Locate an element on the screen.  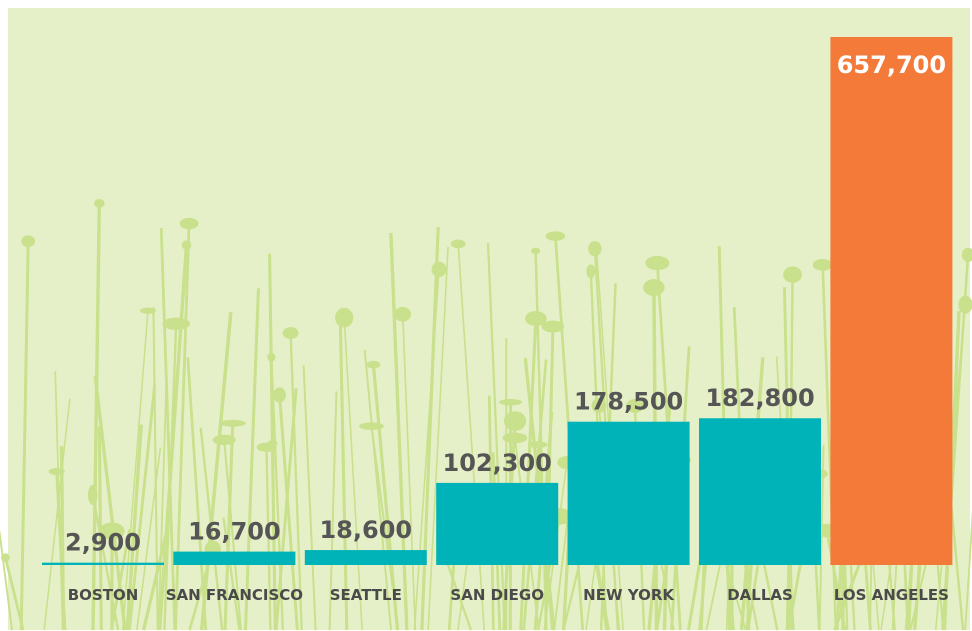
value-label: 102,300 is located at coordinates (497, 463).